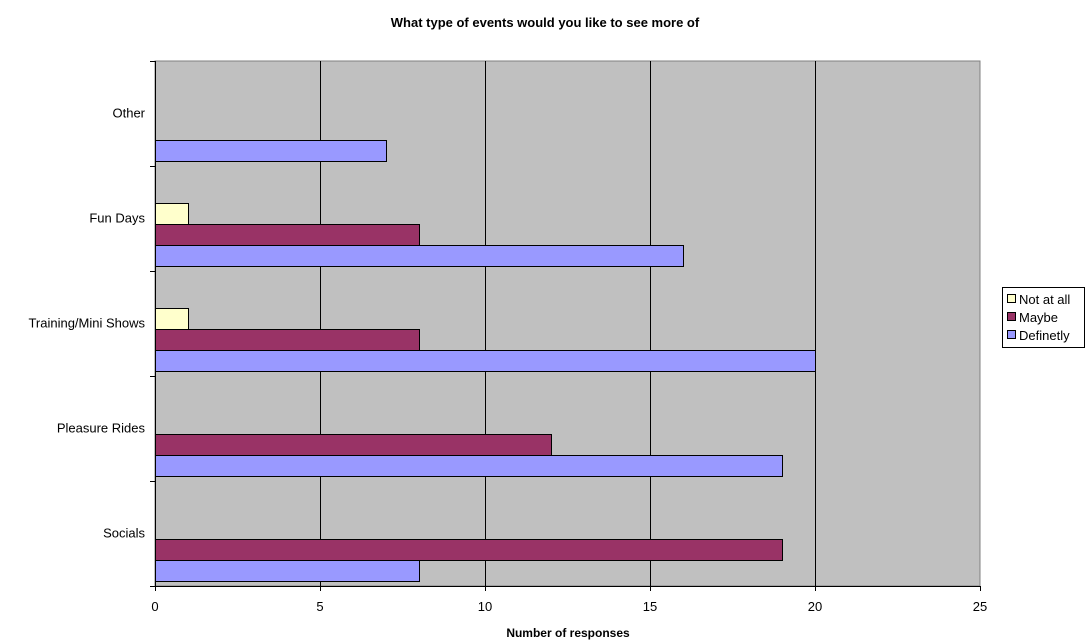 The width and height of the screenshot is (1086, 640). Describe the element at coordinates (419, 256) in the screenshot. I see `bar-definetly-fun-days` at that location.